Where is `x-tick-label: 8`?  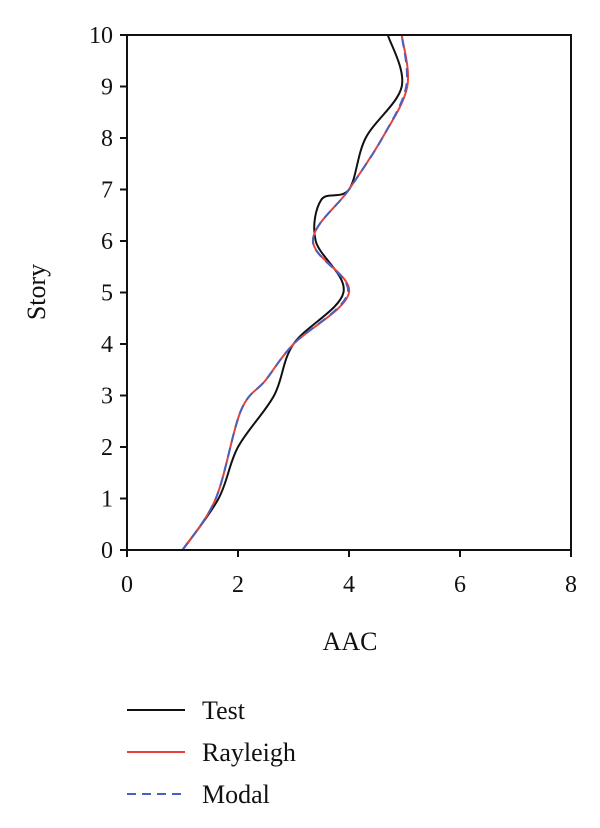
x-tick-label: 8 is located at coordinates (571, 585).